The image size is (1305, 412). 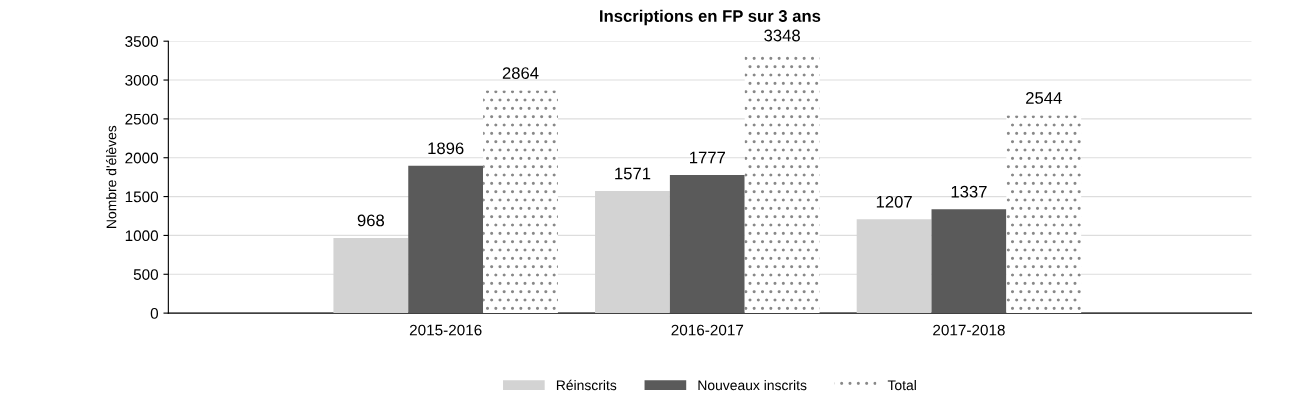 What do you see at coordinates (142, 80) in the screenshot?
I see `y-tick-label: 3000` at bounding box center [142, 80].